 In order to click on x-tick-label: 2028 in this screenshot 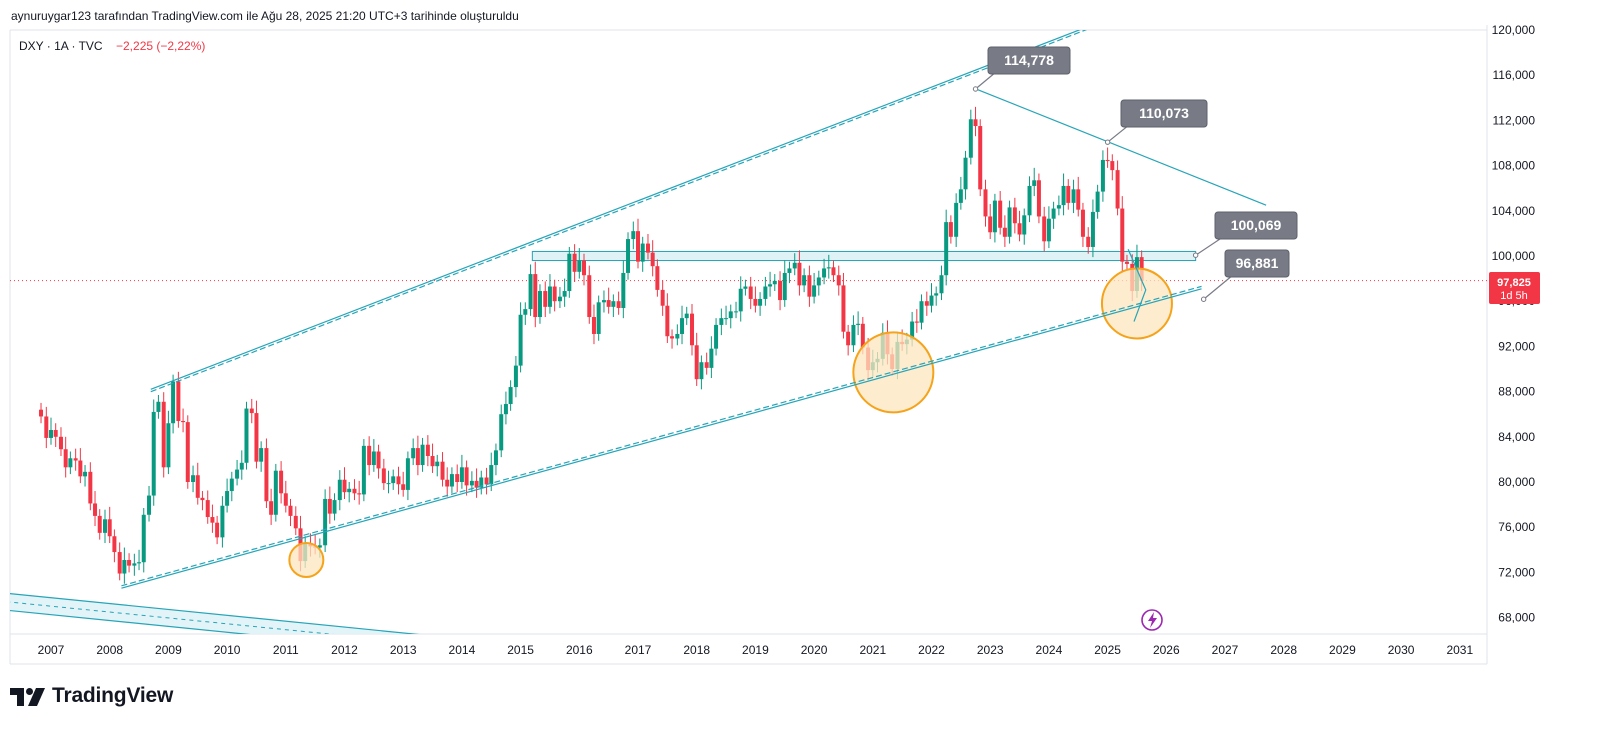, I will do `click(1283, 650)`.